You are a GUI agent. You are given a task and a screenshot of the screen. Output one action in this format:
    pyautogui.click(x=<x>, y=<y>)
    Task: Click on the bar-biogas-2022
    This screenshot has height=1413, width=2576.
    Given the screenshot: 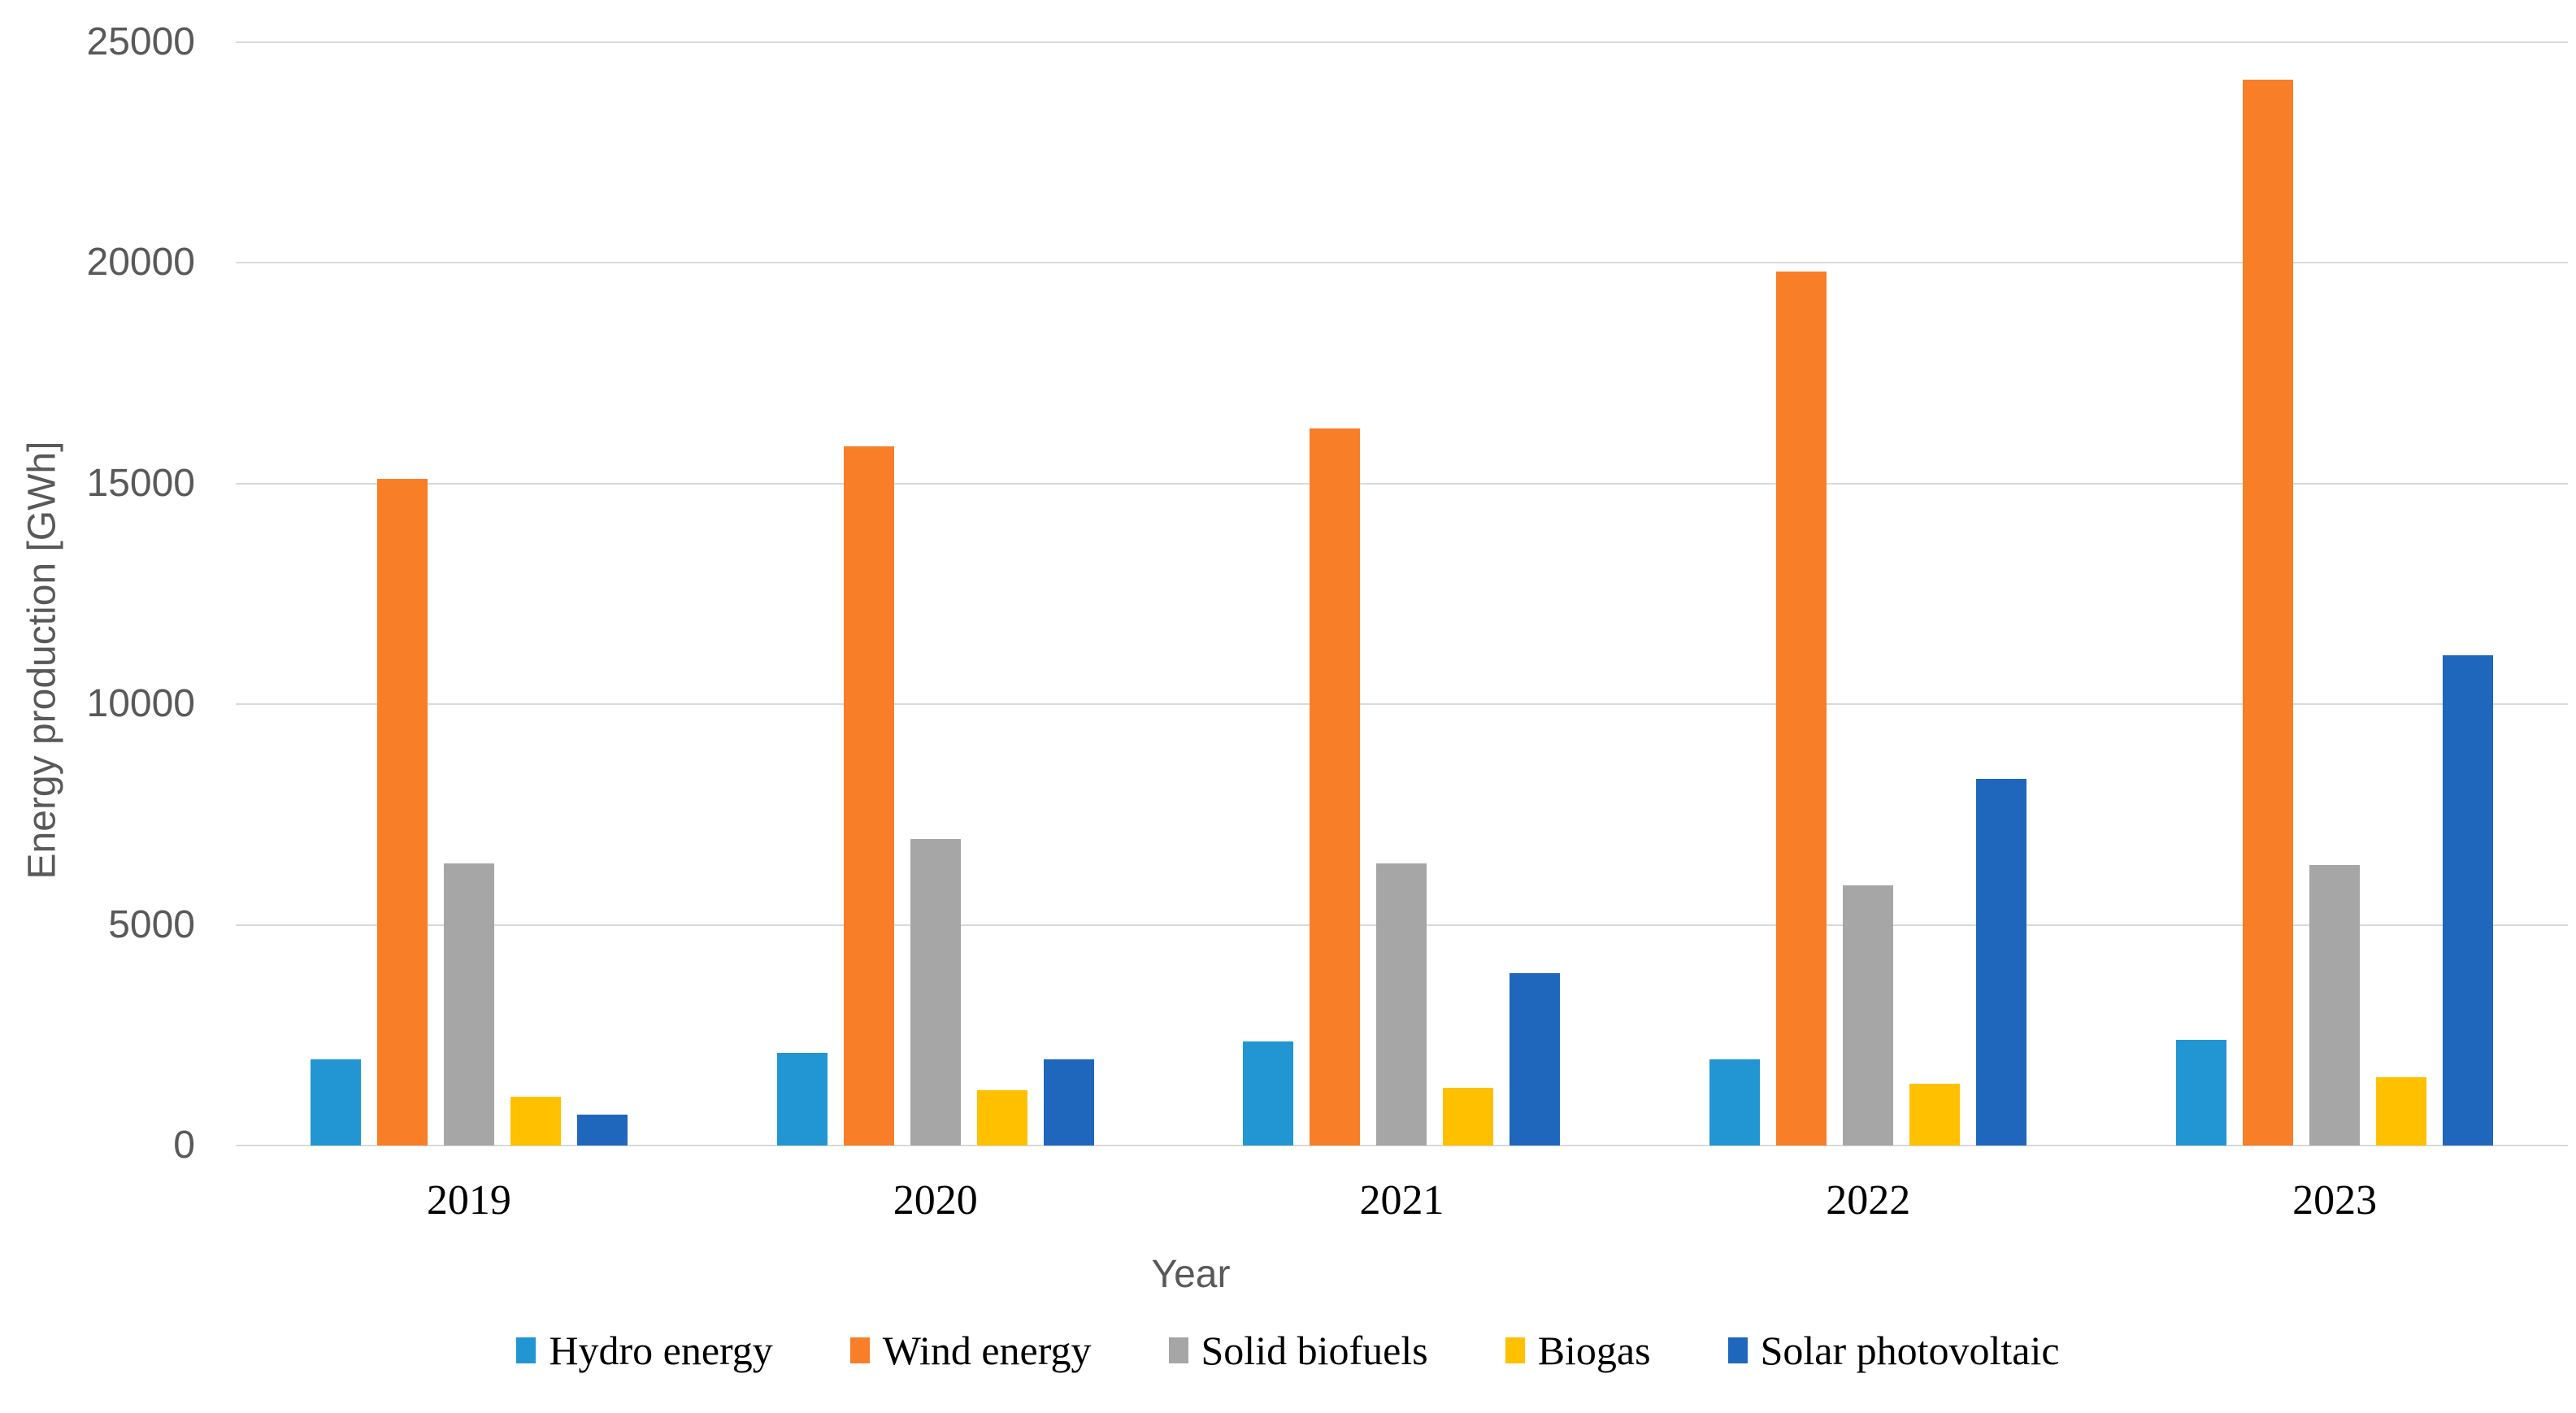 What is the action you would take?
    pyautogui.click(x=1935, y=1115)
    